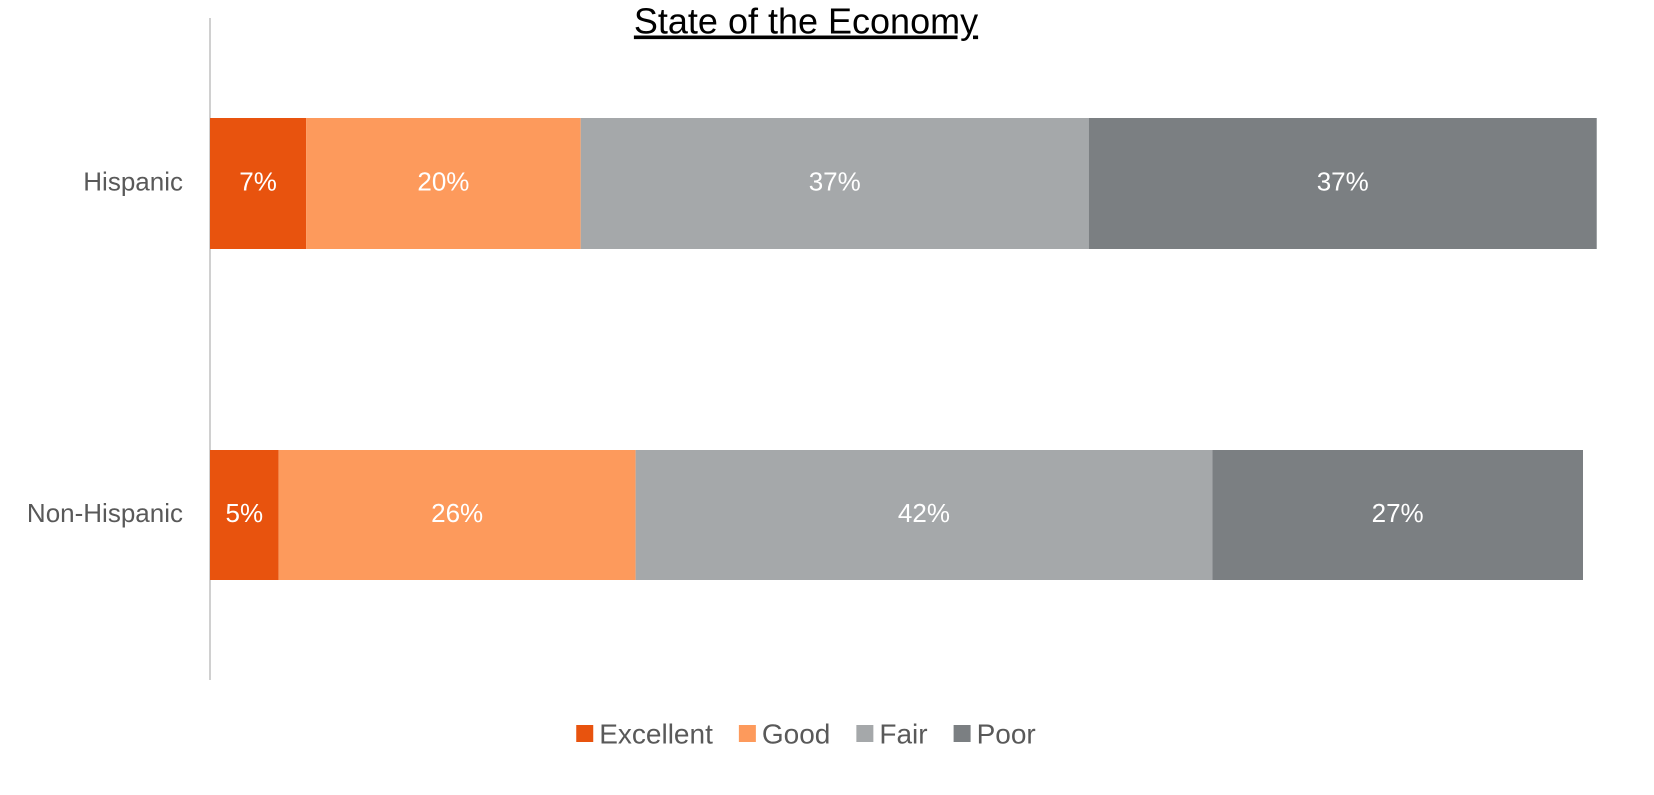 Image resolution: width=1654 pixels, height=795 pixels. I want to click on chart-title: State of the Economy, so click(806, 21).